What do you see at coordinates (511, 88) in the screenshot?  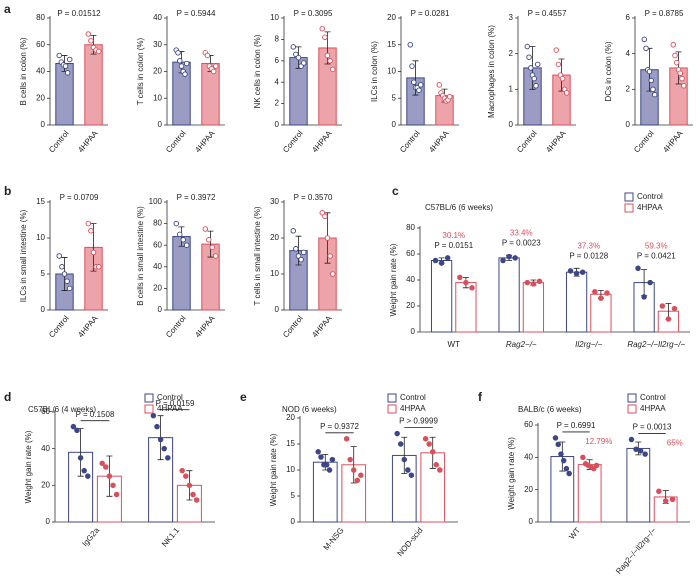 I see `y-tick-label: 1` at bounding box center [511, 88].